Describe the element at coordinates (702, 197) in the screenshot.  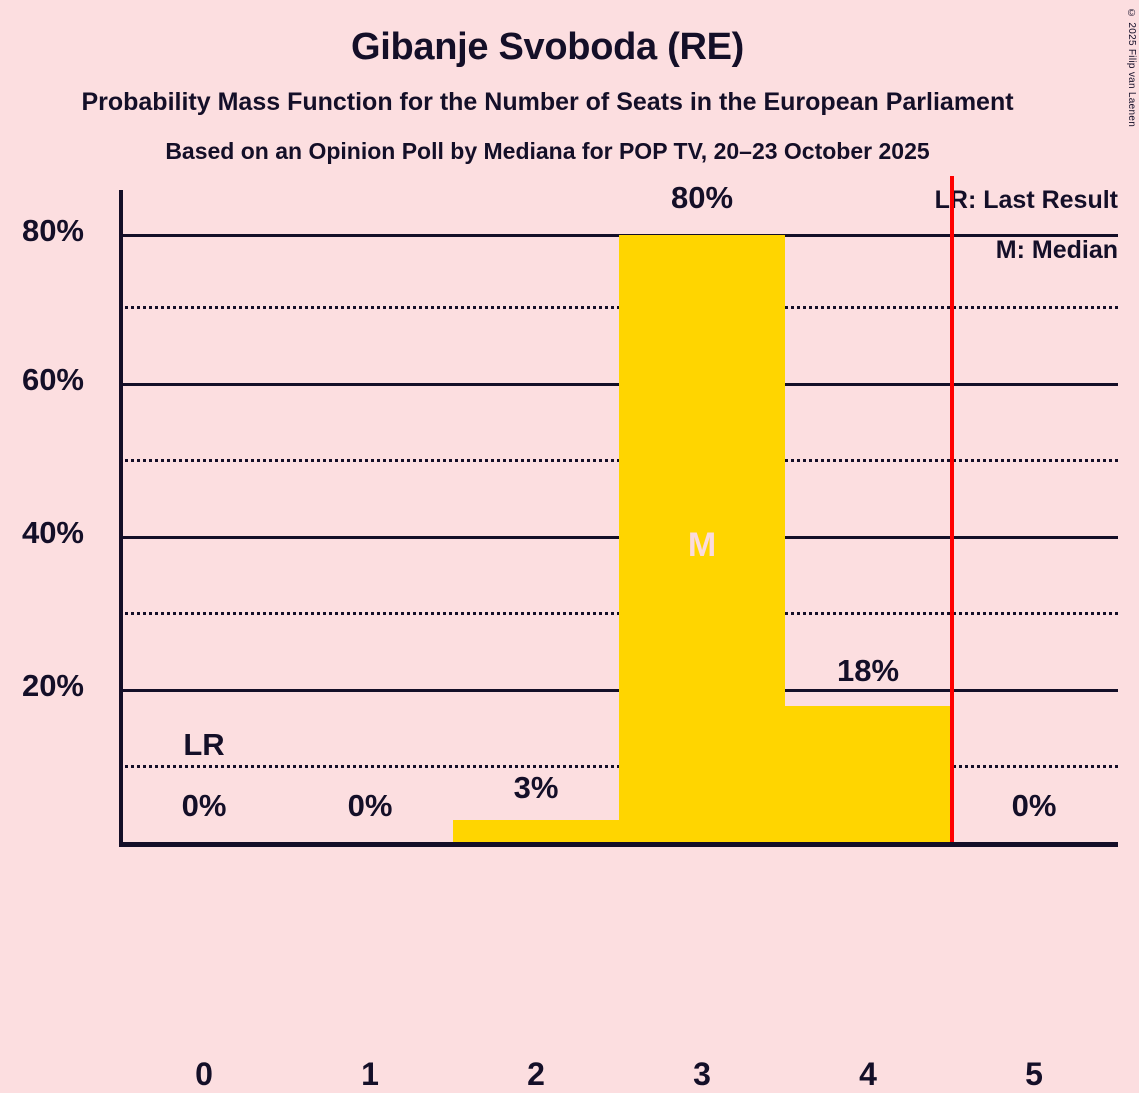
I see `bar-value-3: 80%` at that location.